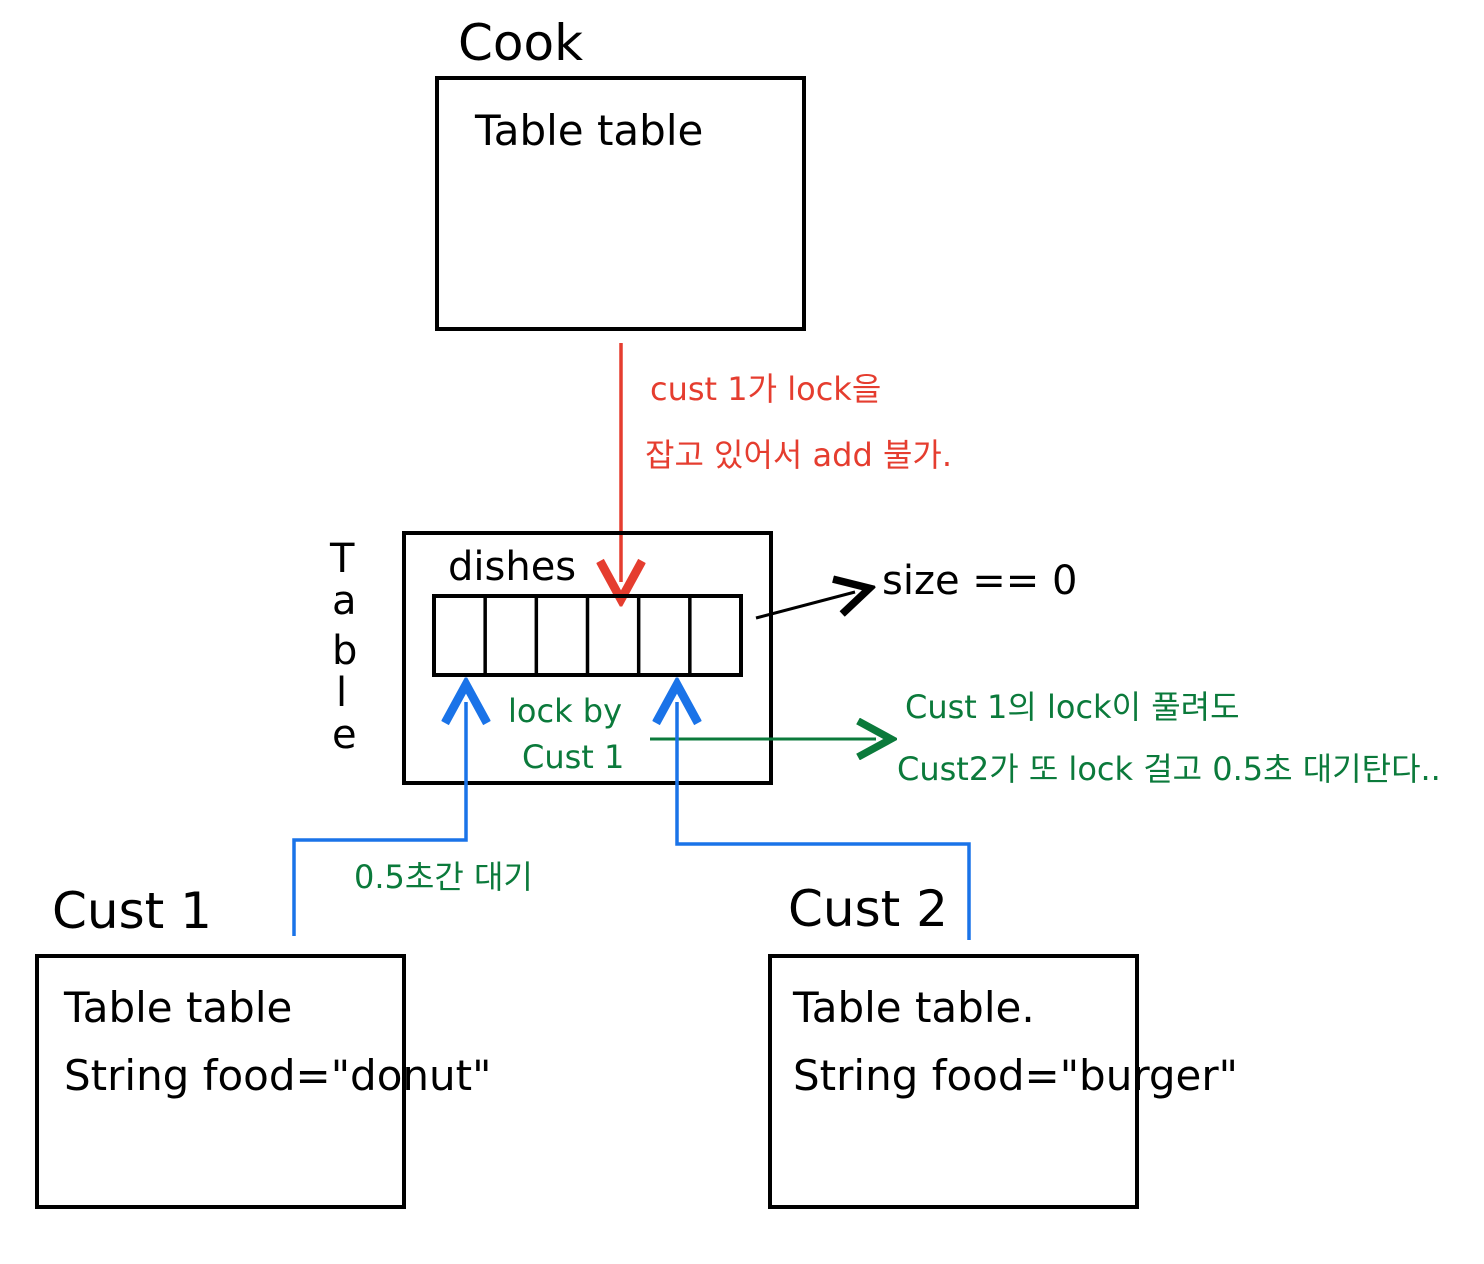  What do you see at coordinates (979, 581) in the screenshot?
I see `size-label: size == 0` at bounding box center [979, 581].